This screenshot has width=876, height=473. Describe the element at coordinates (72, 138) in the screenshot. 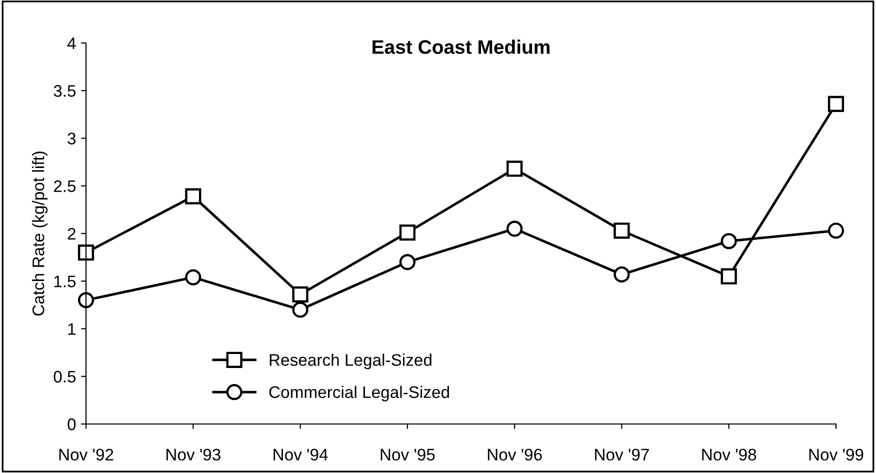

I see `y-tick-label: 3` at that location.